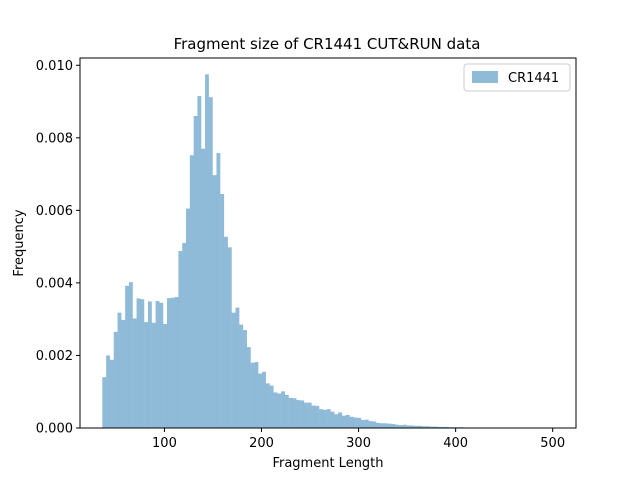  What do you see at coordinates (54, 211) in the screenshot?
I see `y-tick-label: 0.006` at bounding box center [54, 211].